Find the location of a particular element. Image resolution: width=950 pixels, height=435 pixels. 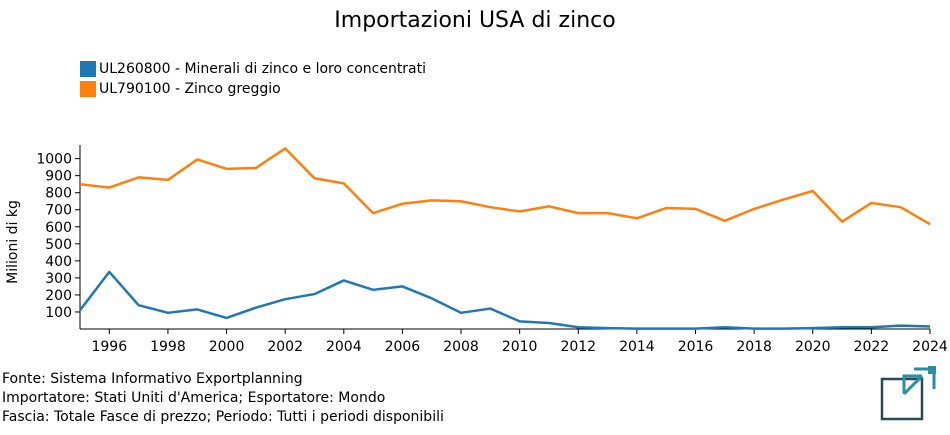

y-tick-label: 400 is located at coordinates (58, 262).